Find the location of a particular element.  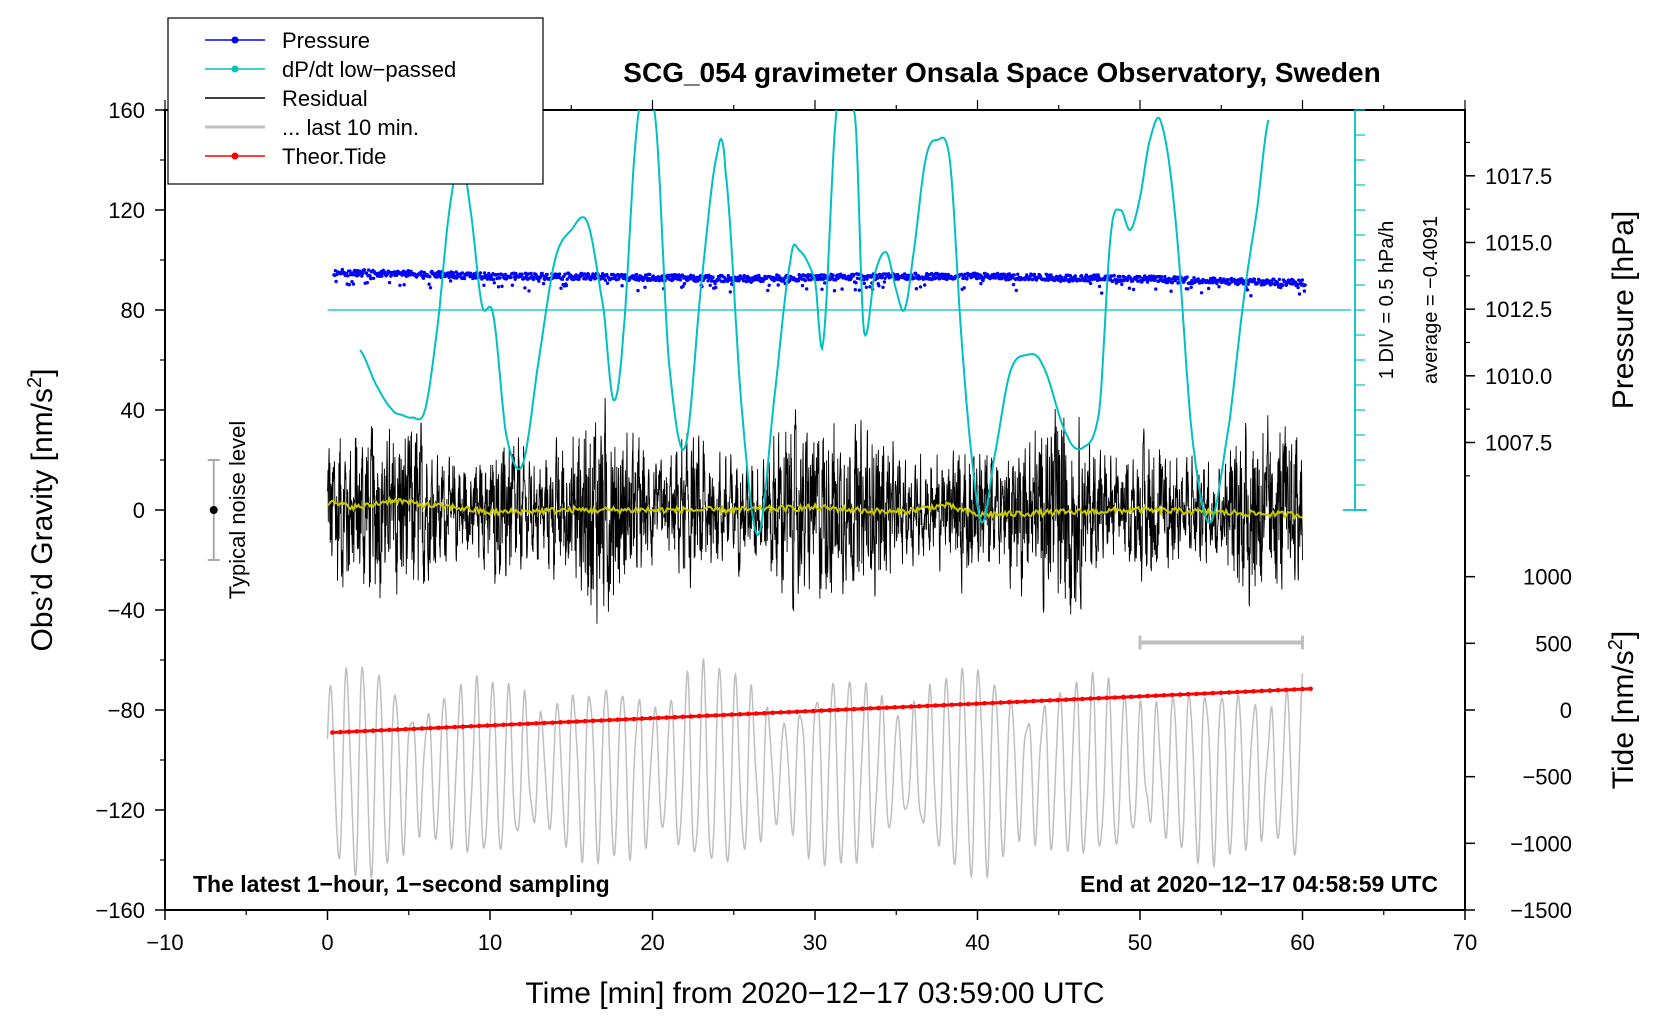

y-tick-label: 80 is located at coordinates (133, 310).